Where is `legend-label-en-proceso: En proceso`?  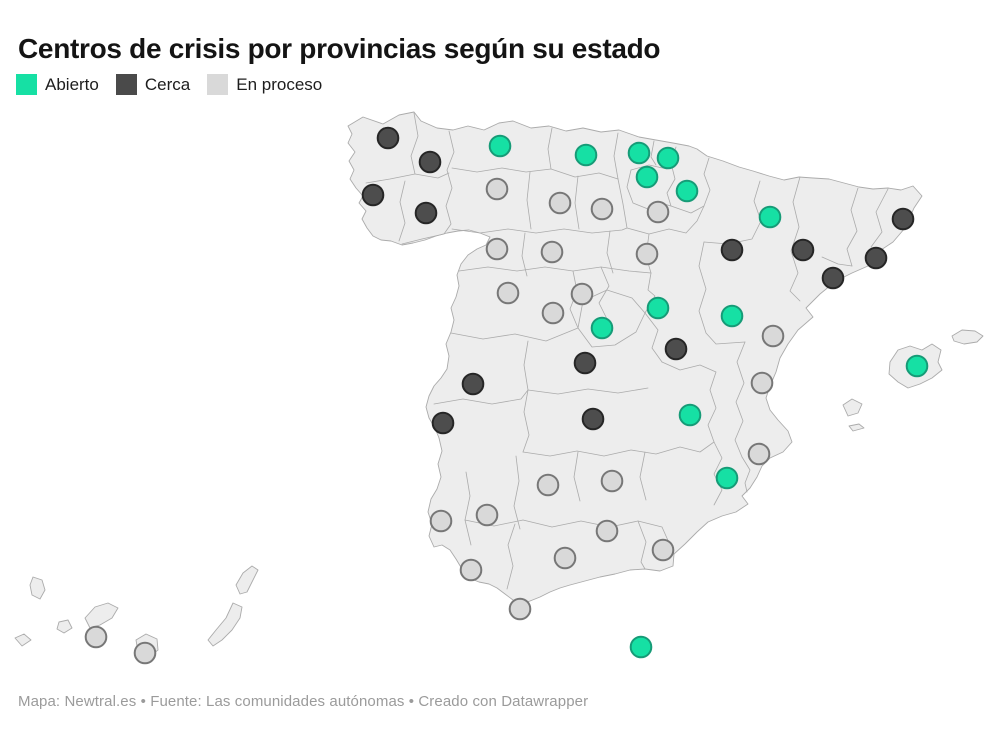 legend-label-en-proceso: En proceso is located at coordinates (279, 84).